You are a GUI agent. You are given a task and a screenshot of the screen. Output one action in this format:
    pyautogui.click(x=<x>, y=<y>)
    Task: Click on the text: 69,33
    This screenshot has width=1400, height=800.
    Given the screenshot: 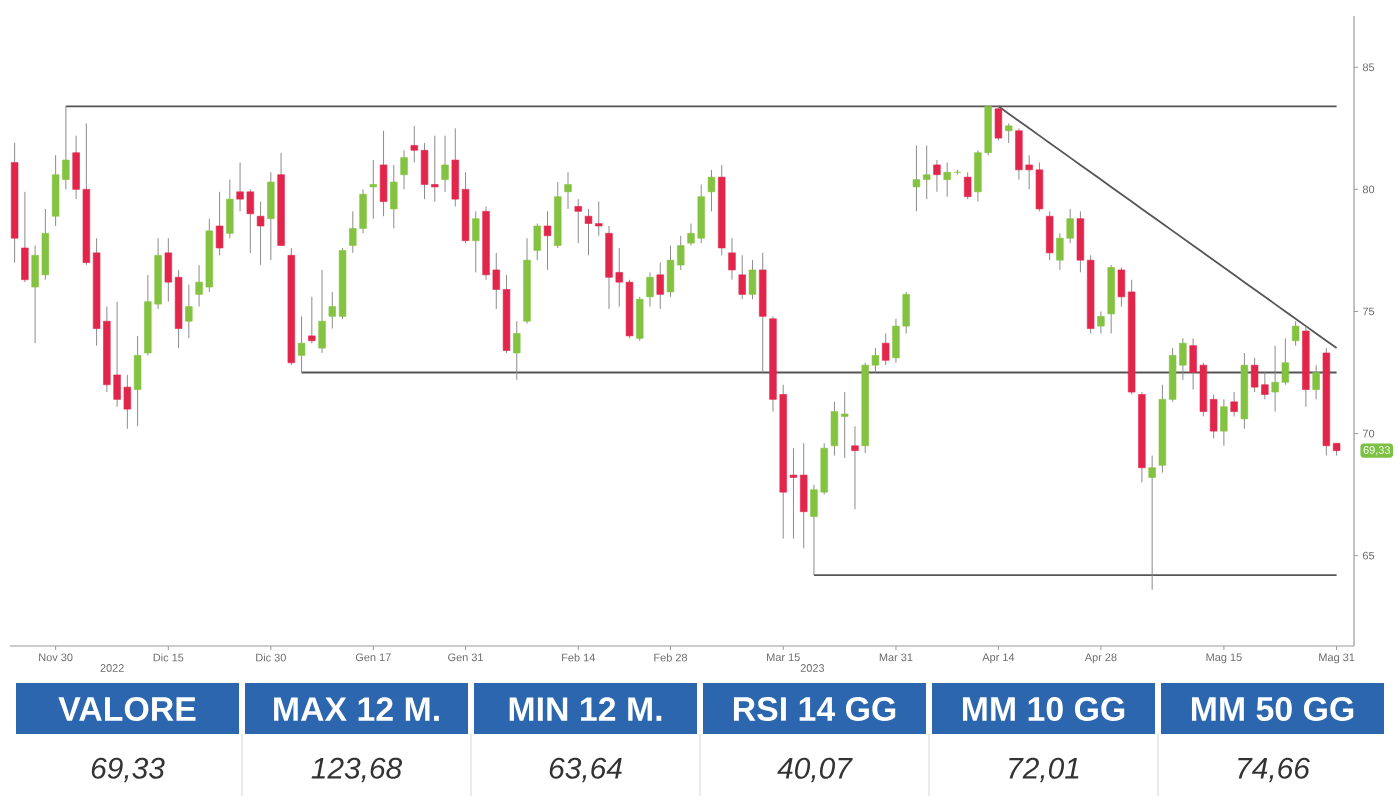 What is the action you would take?
    pyautogui.click(x=128, y=770)
    